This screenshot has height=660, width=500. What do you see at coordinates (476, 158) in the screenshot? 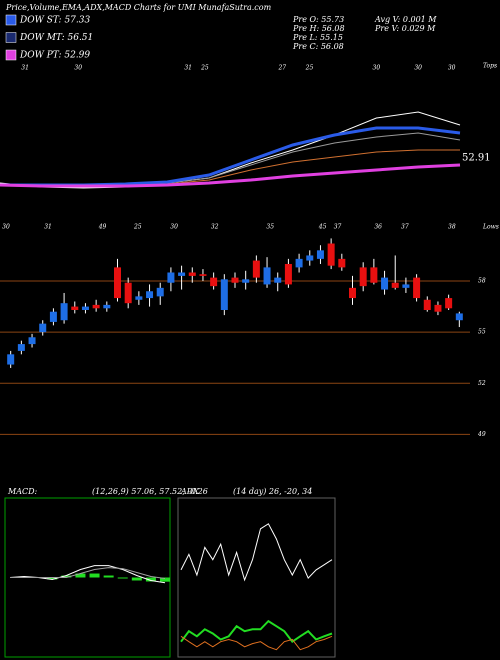
I see `annotation: 52.91` at bounding box center [476, 158].